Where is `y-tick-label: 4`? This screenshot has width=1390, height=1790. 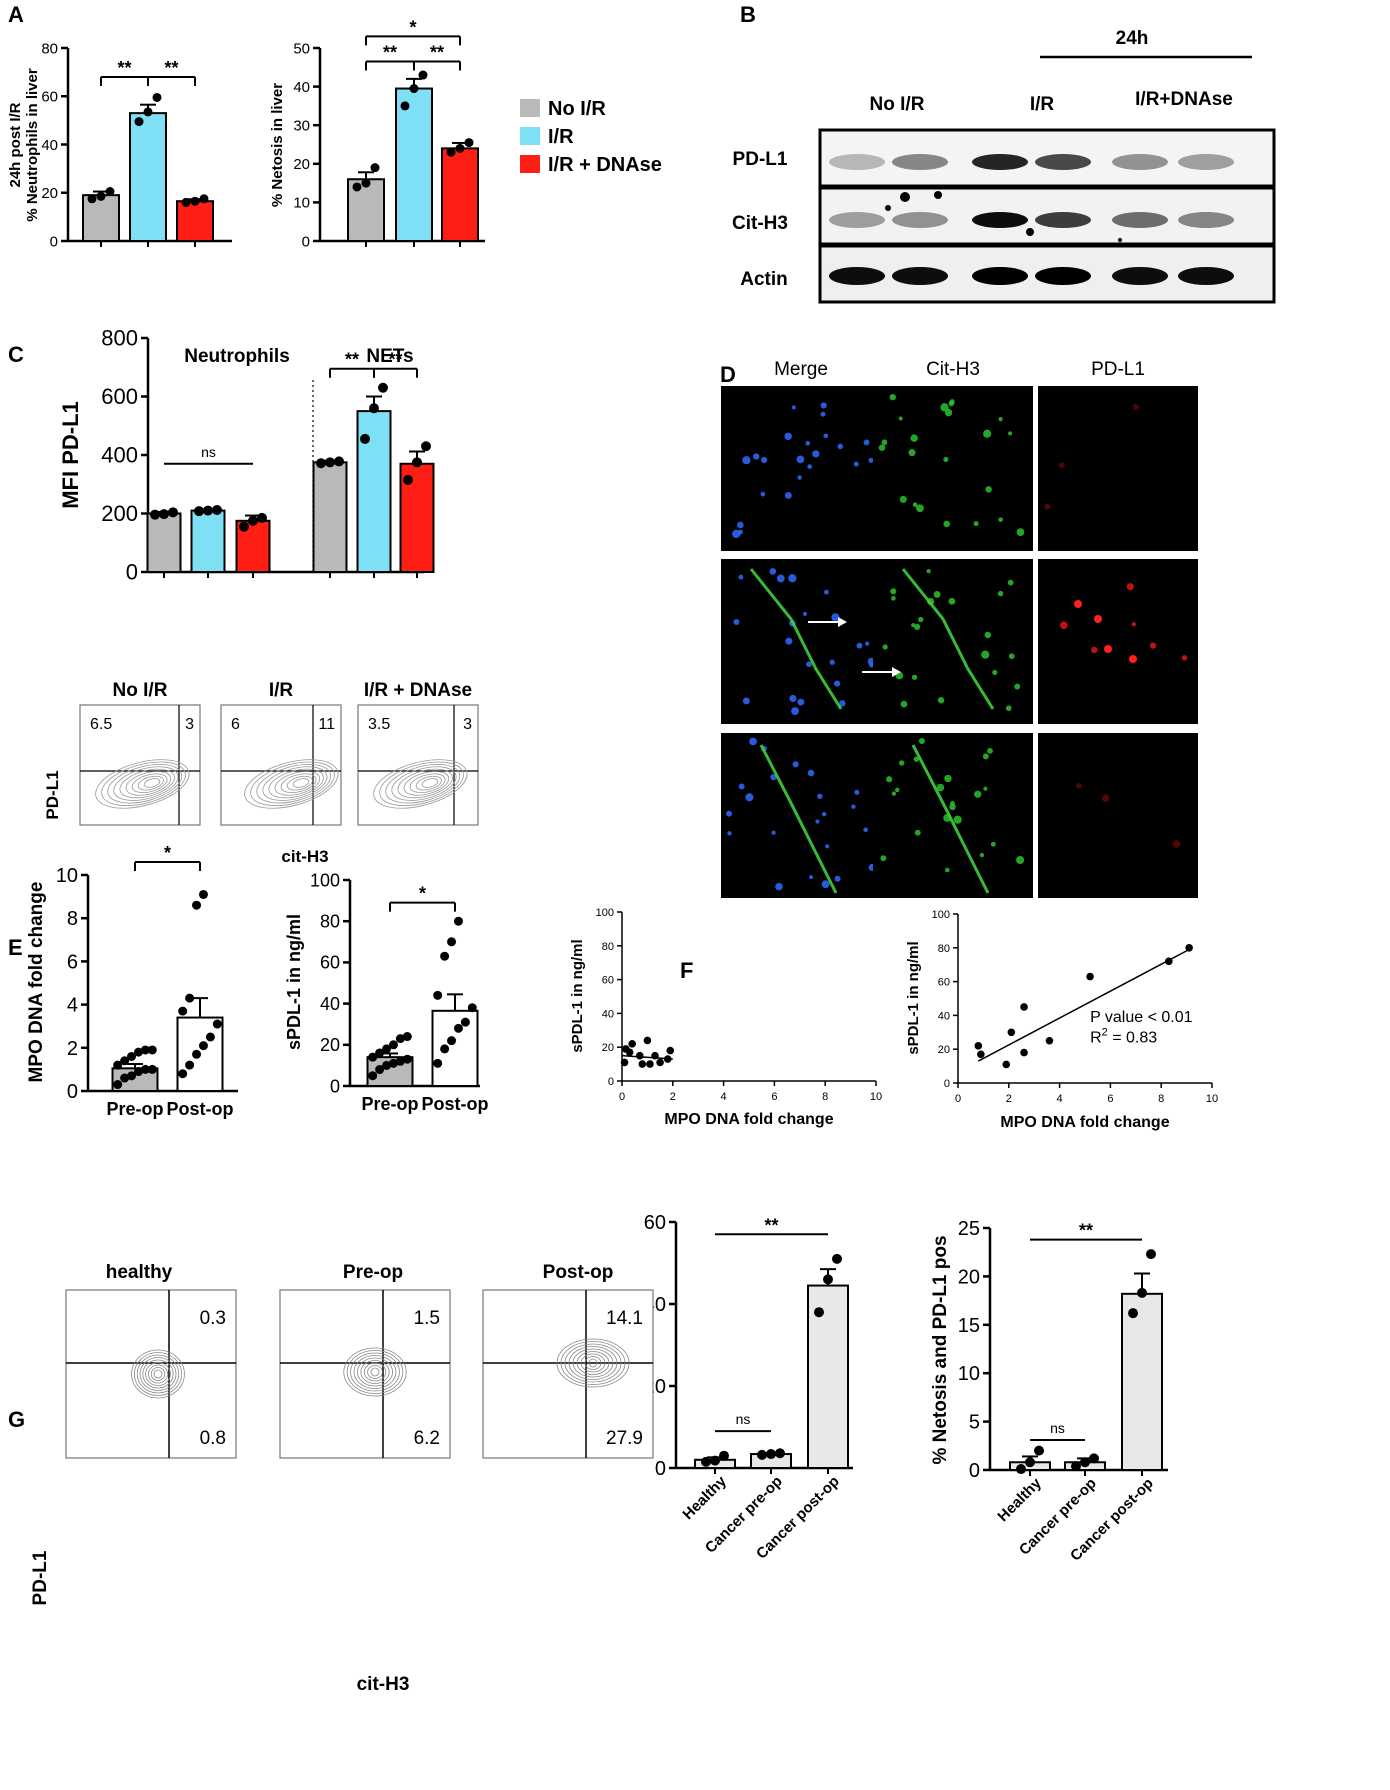 y-tick-label: 4 is located at coordinates (72, 1006).